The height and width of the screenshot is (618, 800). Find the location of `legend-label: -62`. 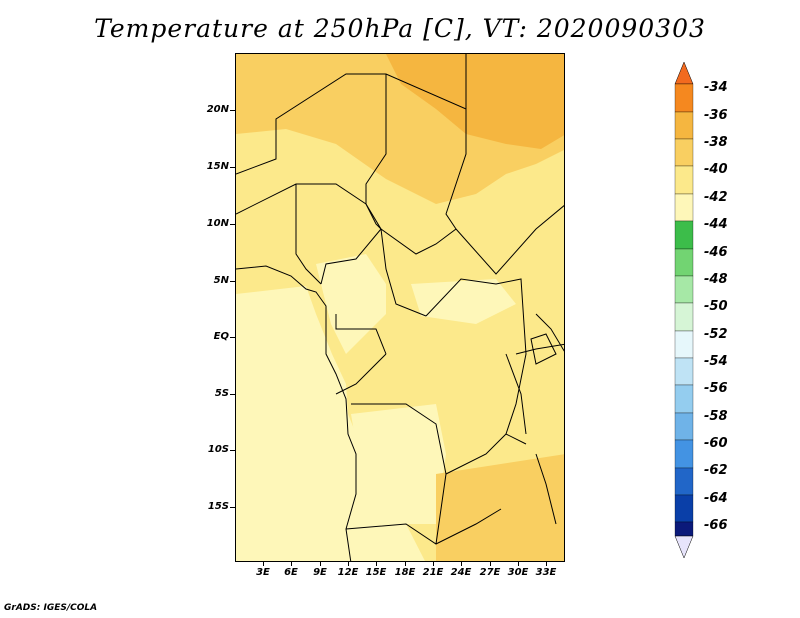

legend-label: -62 is located at coordinates (716, 470).